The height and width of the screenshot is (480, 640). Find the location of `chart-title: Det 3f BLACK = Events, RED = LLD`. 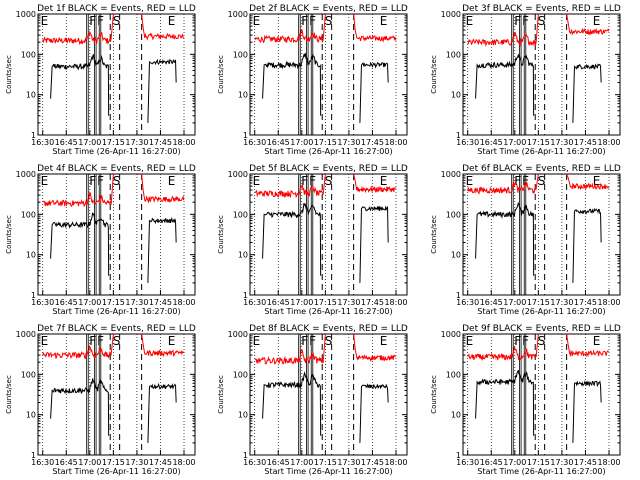

chart-title: Det 3f BLACK = Events, RED = LLD is located at coordinates (541, 9).